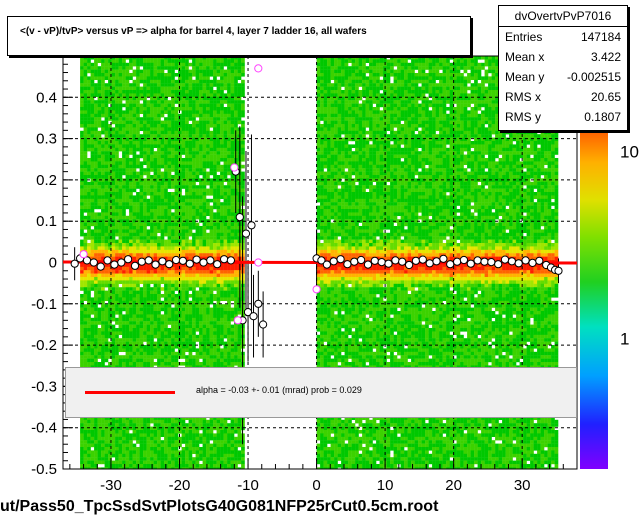 The width and height of the screenshot is (640, 523). Describe the element at coordinates (525, 77) in the screenshot. I see `stat-label: Mean y` at that location.